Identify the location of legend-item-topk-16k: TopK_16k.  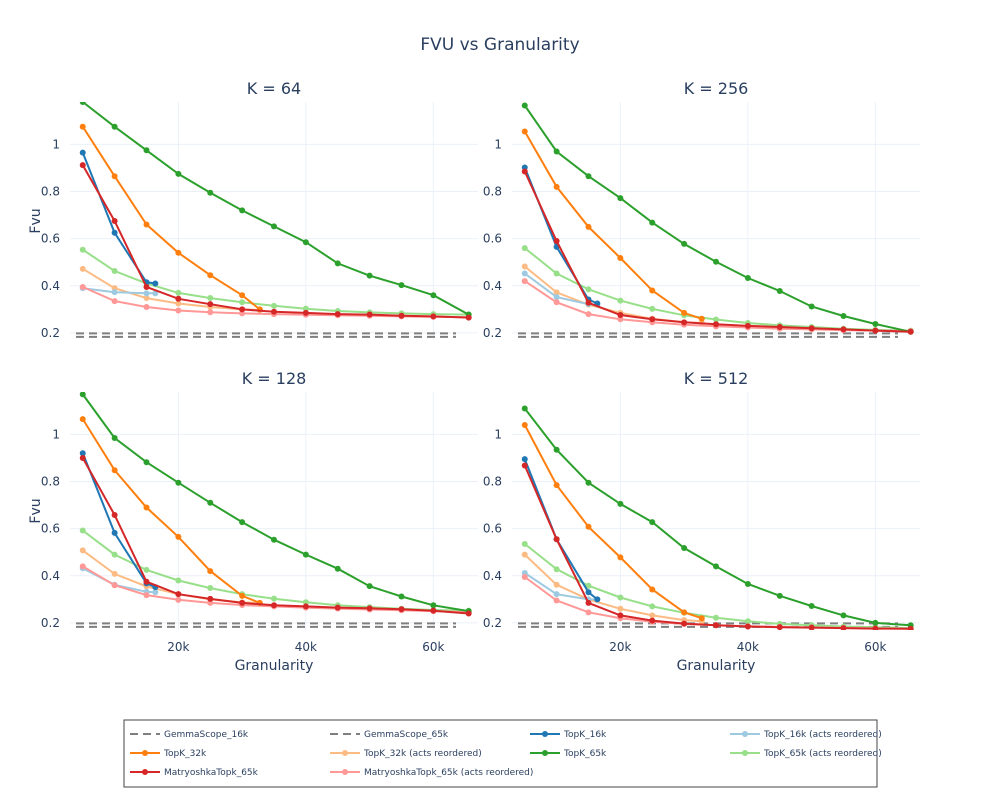
(568, 735).